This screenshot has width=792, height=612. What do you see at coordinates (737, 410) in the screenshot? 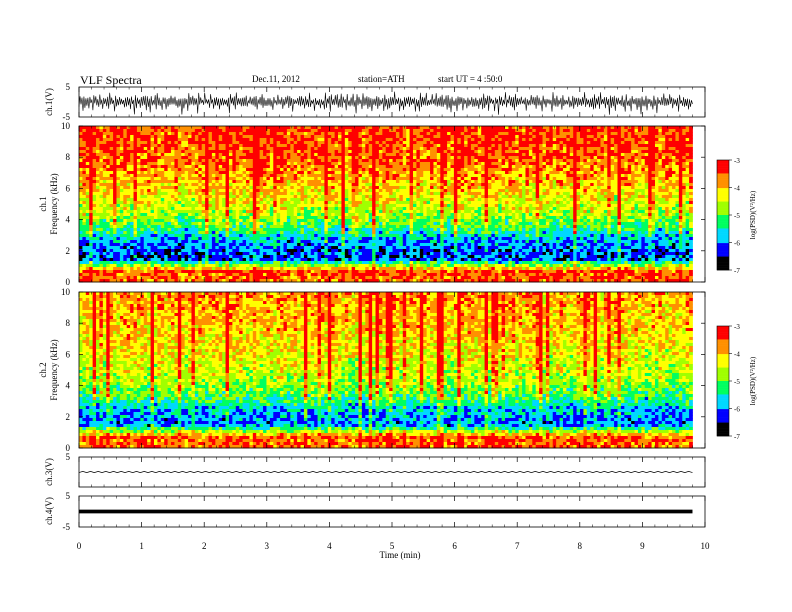
I see `colorbar-tick-label: -6` at bounding box center [737, 410].